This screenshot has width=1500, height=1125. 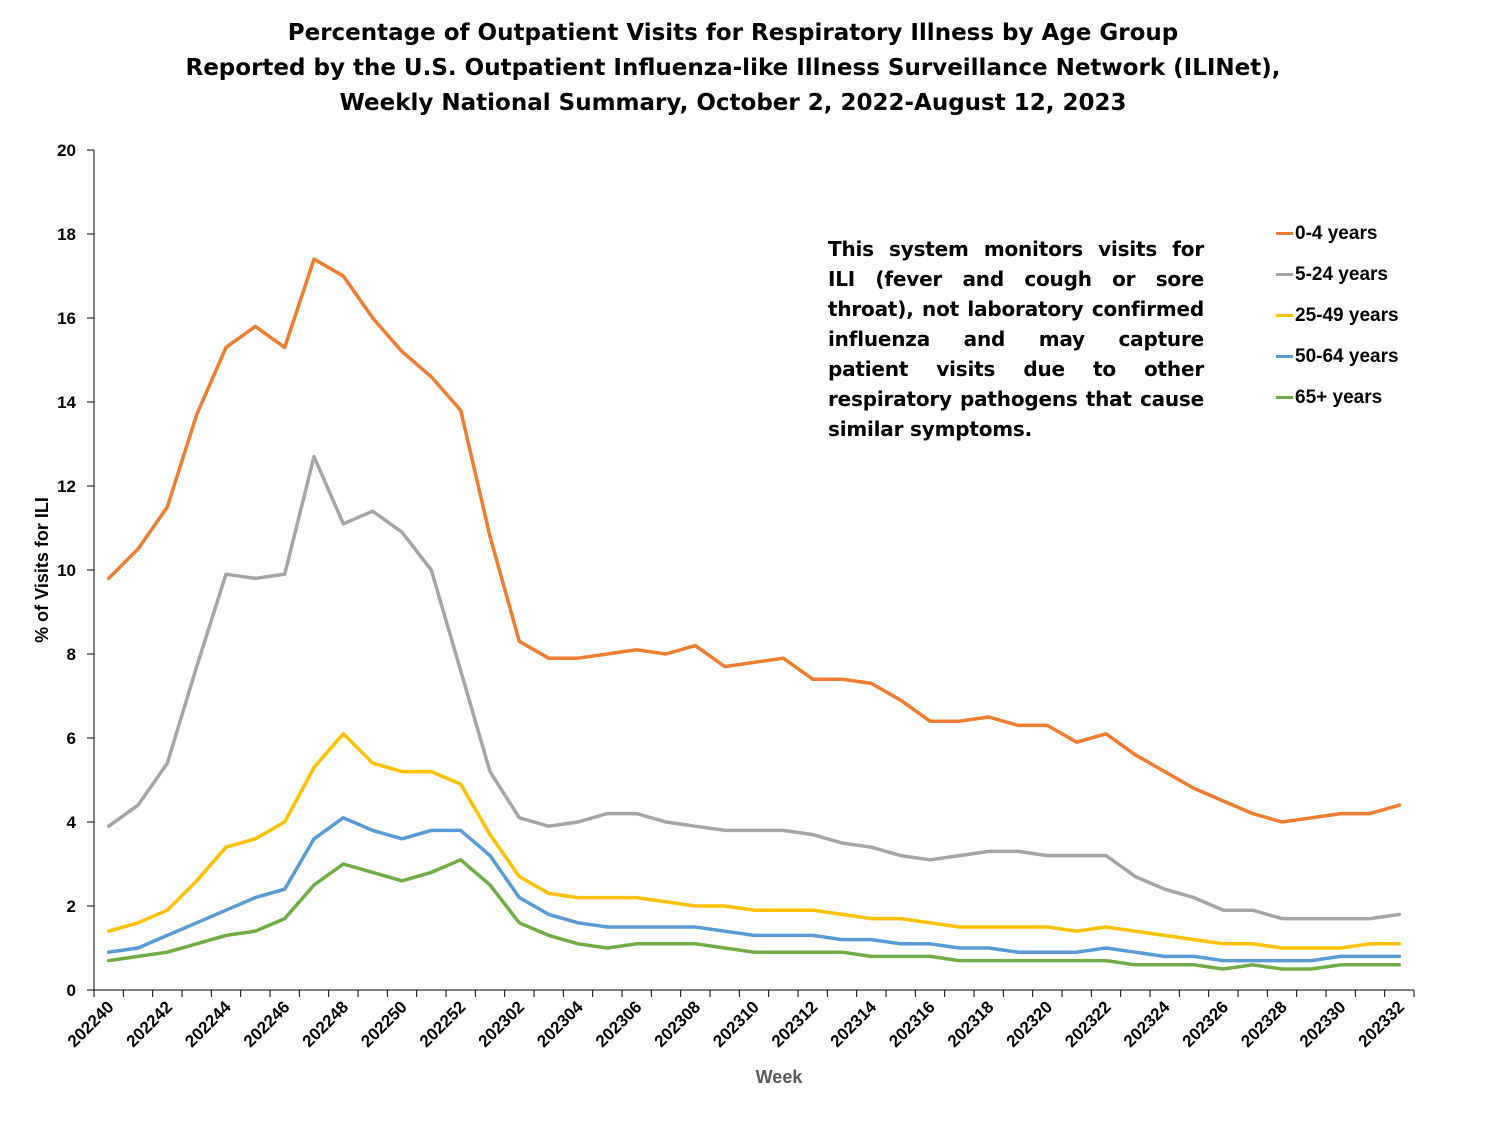 What do you see at coordinates (71, 990) in the screenshot?
I see `y-tick-label: 0` at bounding box center [71, 990].